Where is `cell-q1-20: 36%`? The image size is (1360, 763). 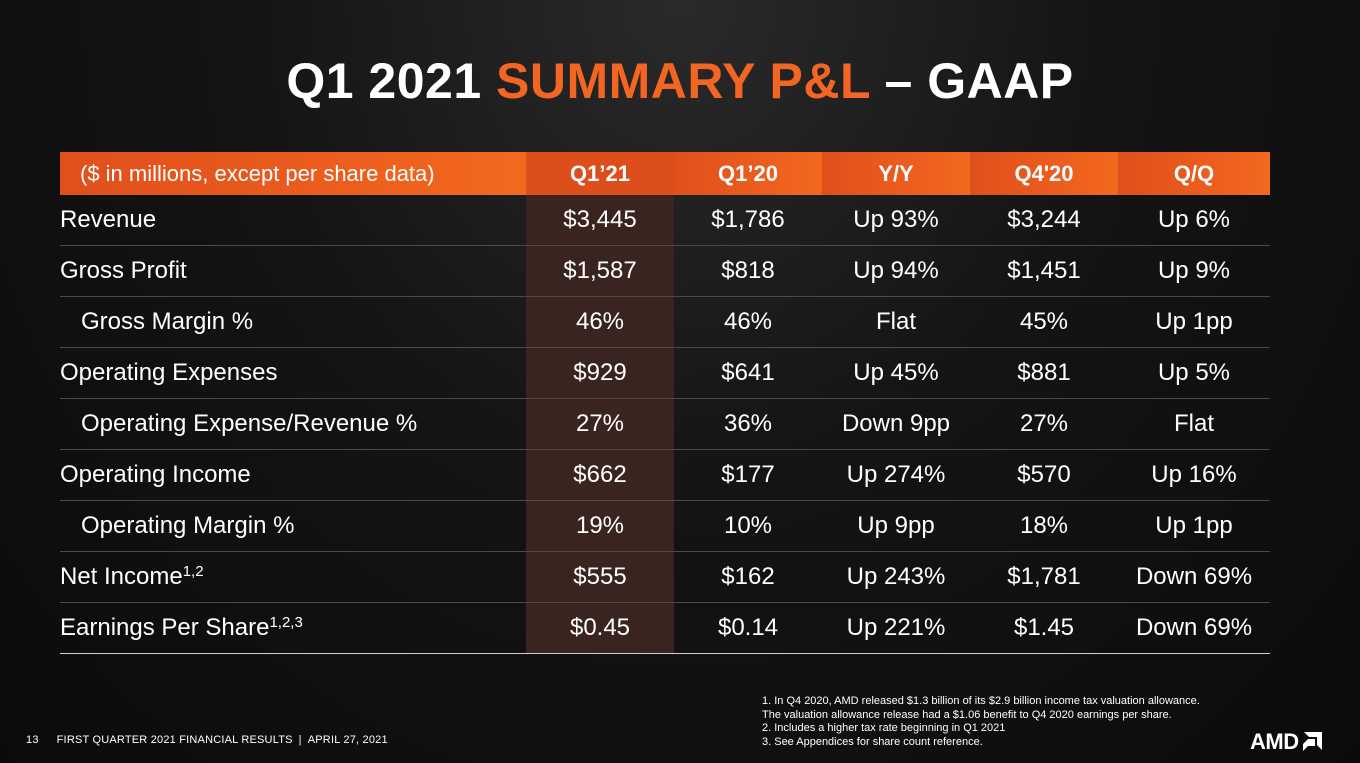
cell-q1-20: 36% is located at coordinates (748, 424).